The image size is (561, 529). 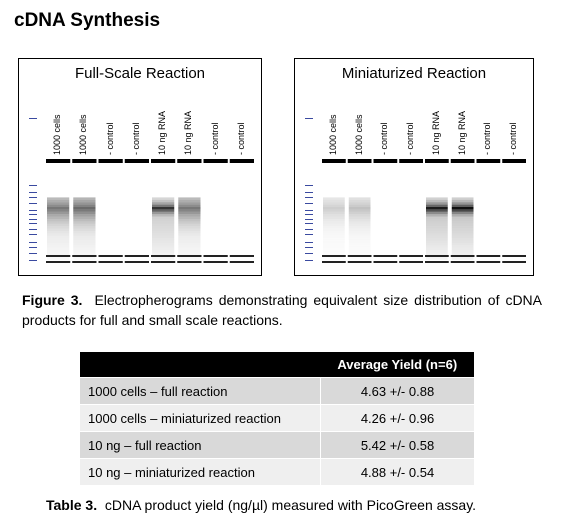 I want to click on figure-label: Figure 3., so click(x=52, y=300).